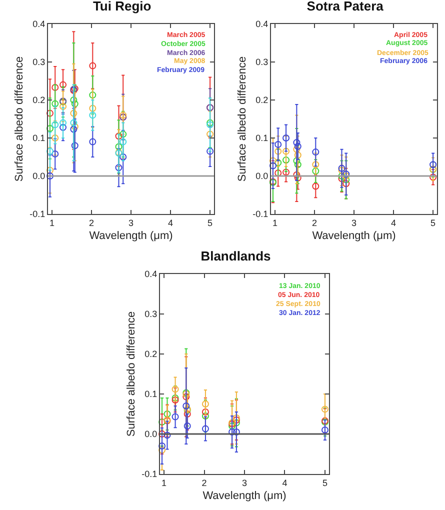 The width and height of the screenshot is (445, 510). Describe the element at coordinates (122, 7) in the screenshot. I see `chart-title: Tui Regio` at that location.